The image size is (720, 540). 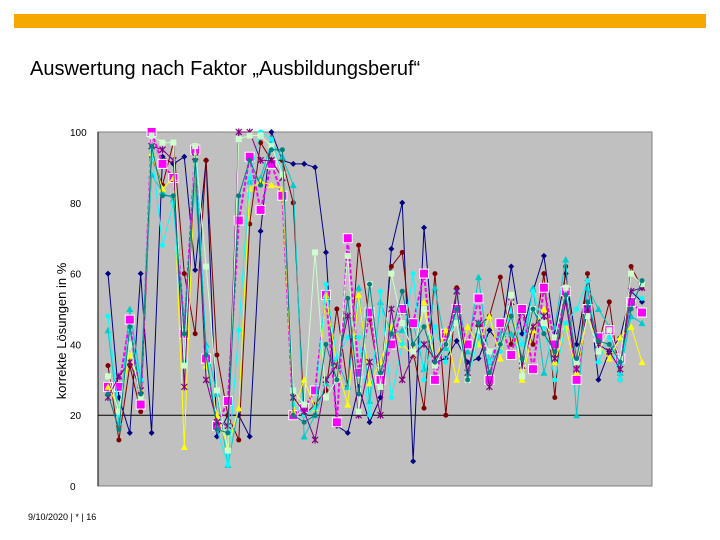 I want to click on slide-footer: 9/10/2020 | * | 16, so click(x=62, y=517).